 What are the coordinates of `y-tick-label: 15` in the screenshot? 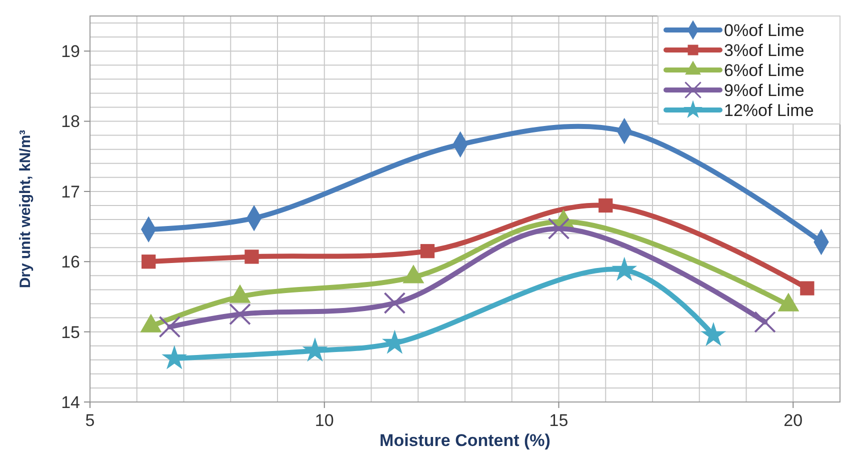 It's located at (70, 332).